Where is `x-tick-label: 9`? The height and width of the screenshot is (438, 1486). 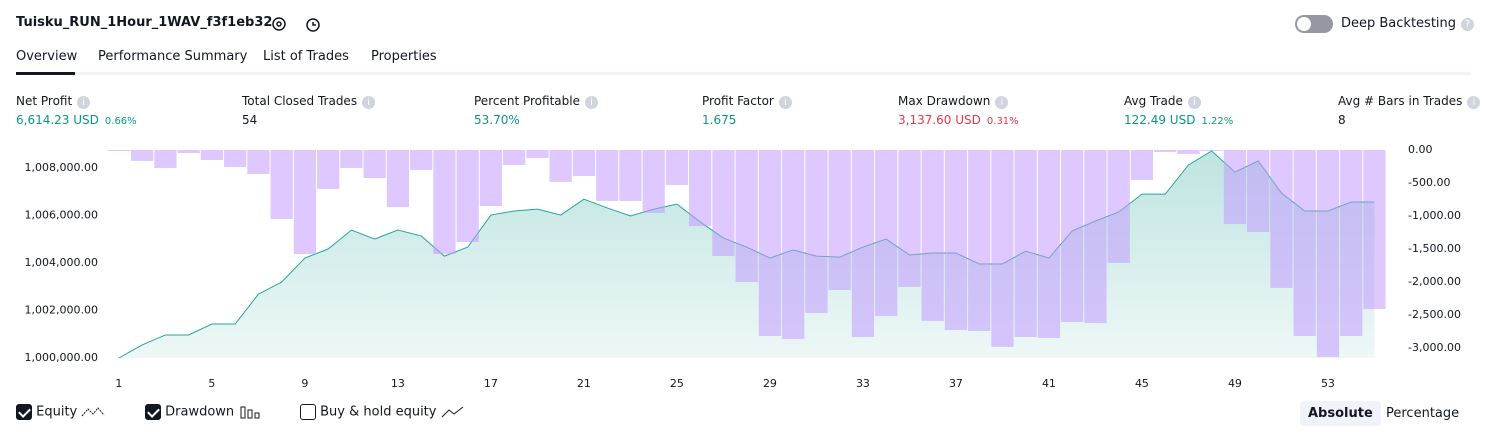
x-tick-label: 9 is located at coordinates (304, 383).